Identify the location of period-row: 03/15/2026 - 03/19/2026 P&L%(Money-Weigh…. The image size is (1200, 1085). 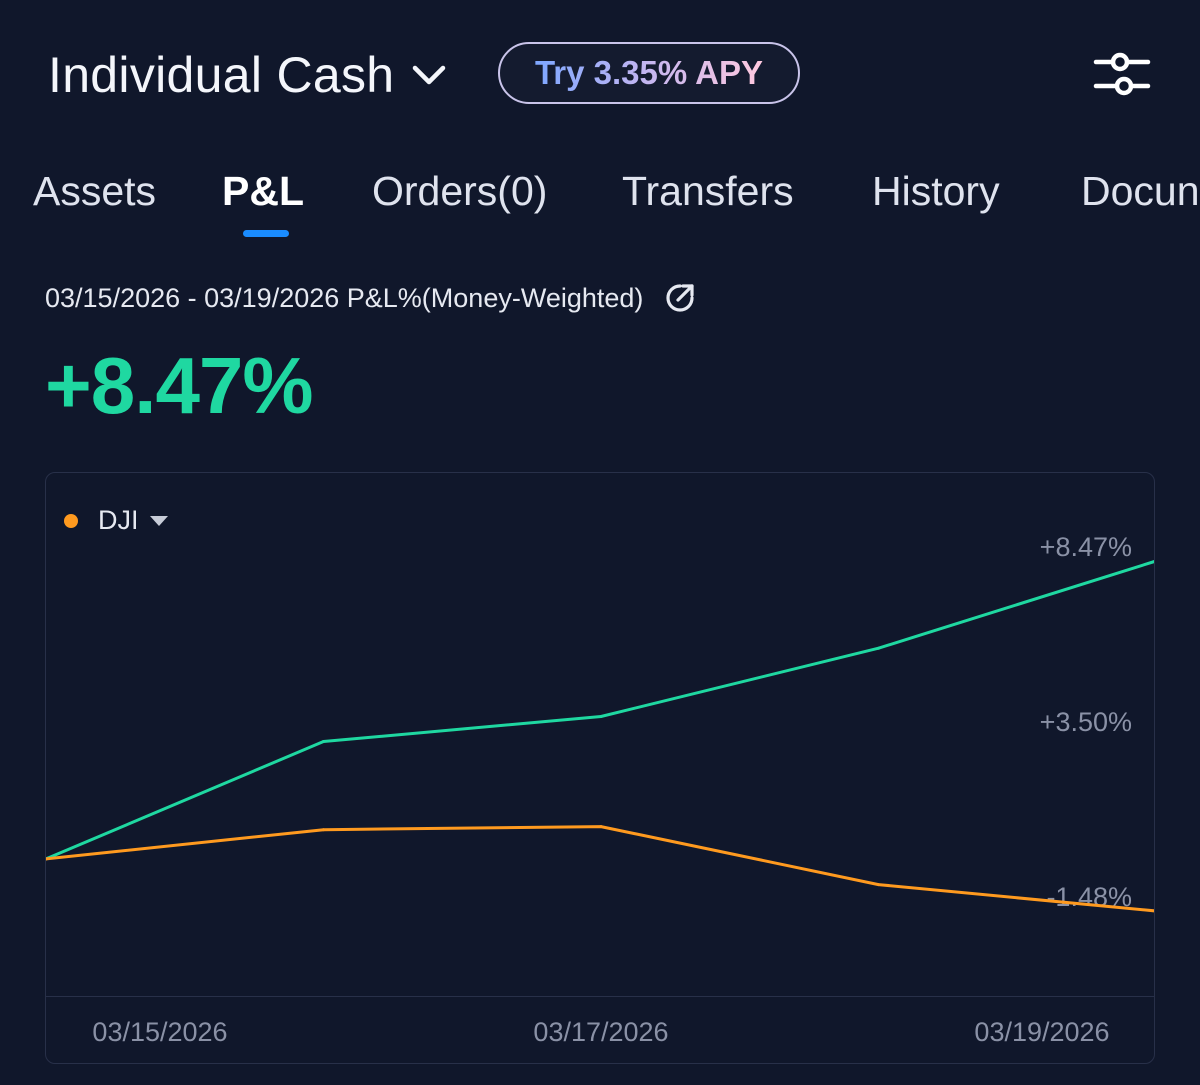
(371, 298).